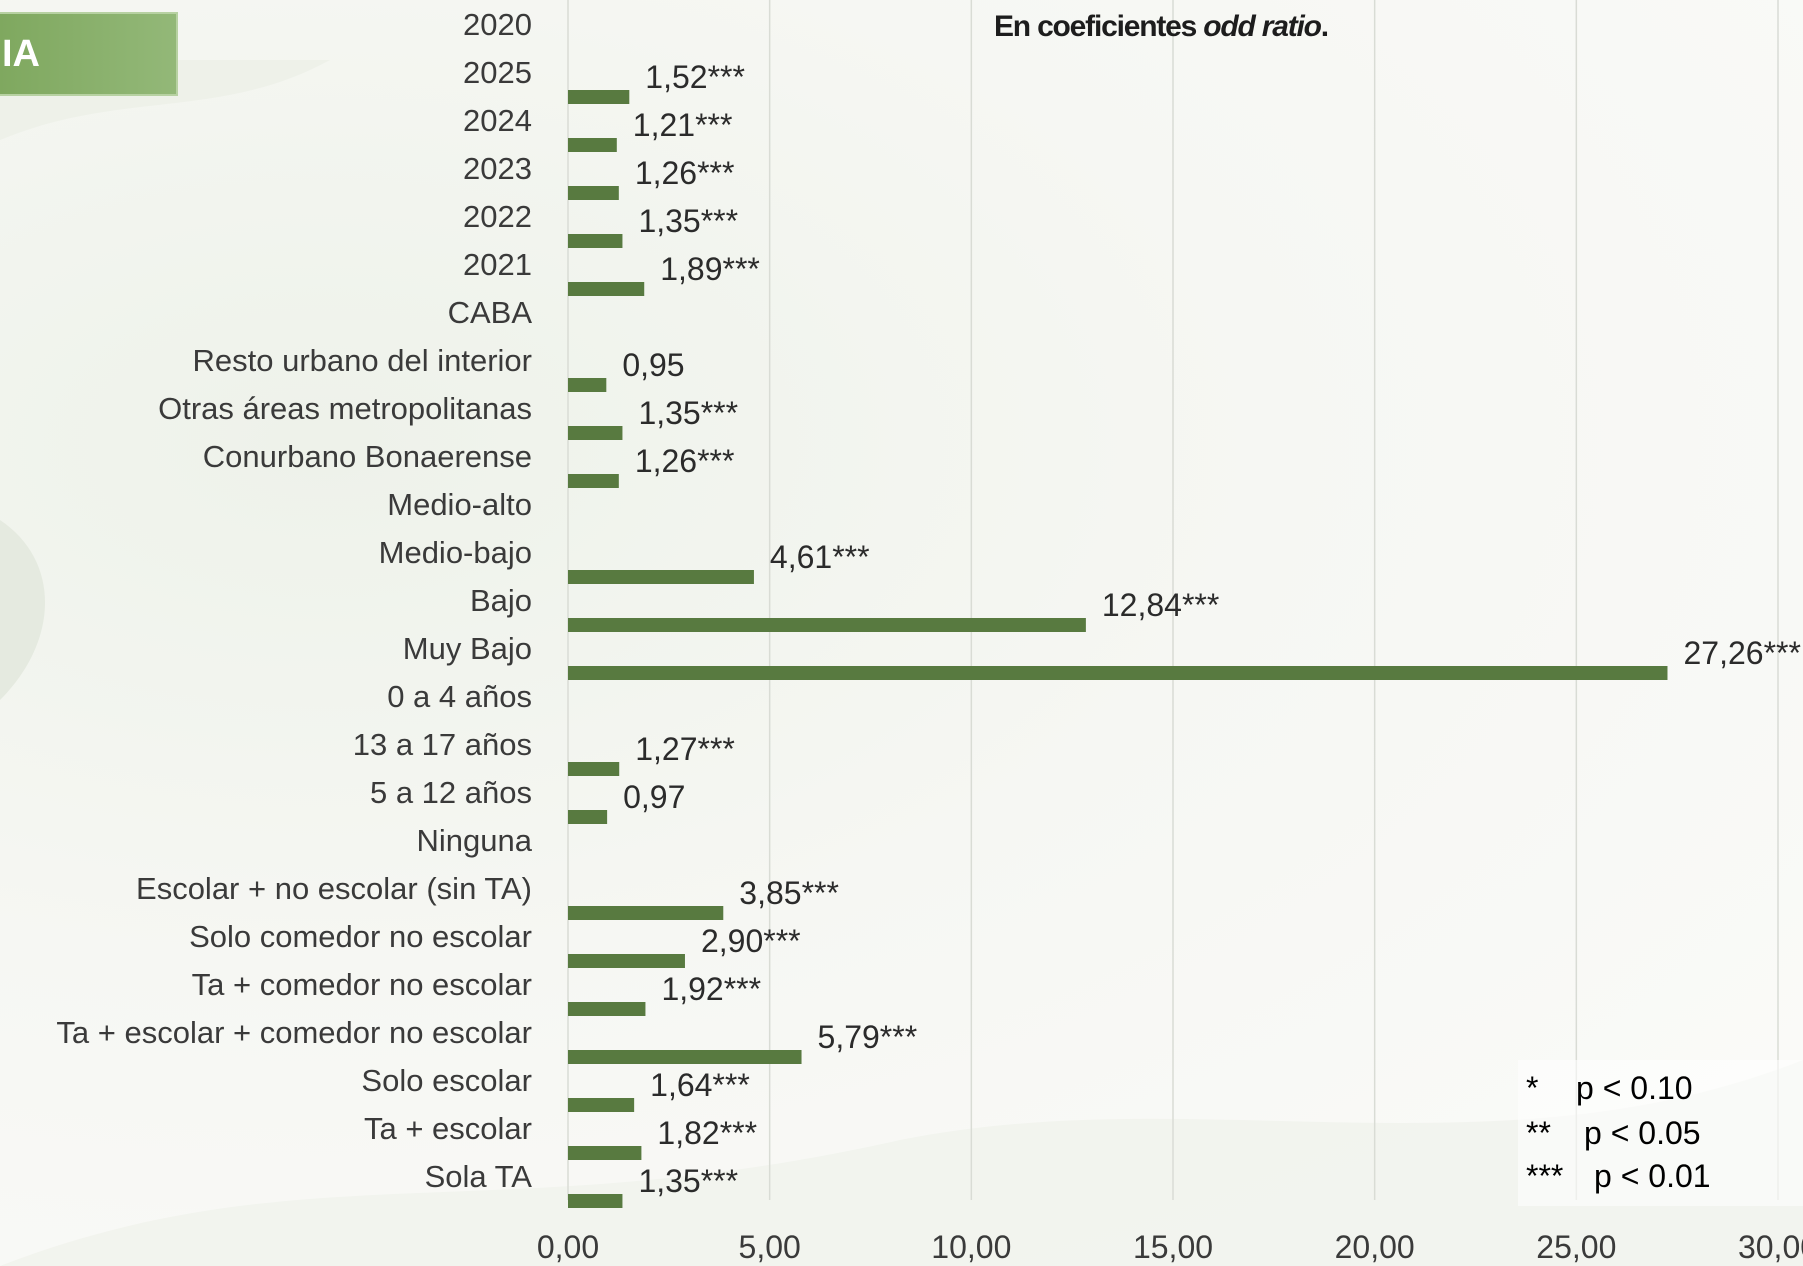 The width and height of the screenshot is (1803, 1266). Describe the element at coordinates (1099, 26) in the screenshot. I see `subtitle-prefix: En coeficientes` at that location.